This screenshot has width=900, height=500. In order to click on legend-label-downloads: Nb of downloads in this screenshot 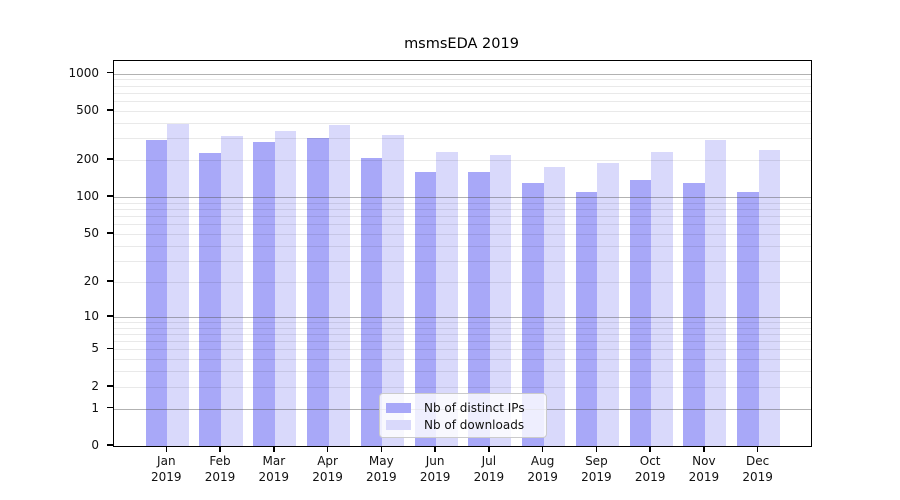, I will do `click(474, 425)`.